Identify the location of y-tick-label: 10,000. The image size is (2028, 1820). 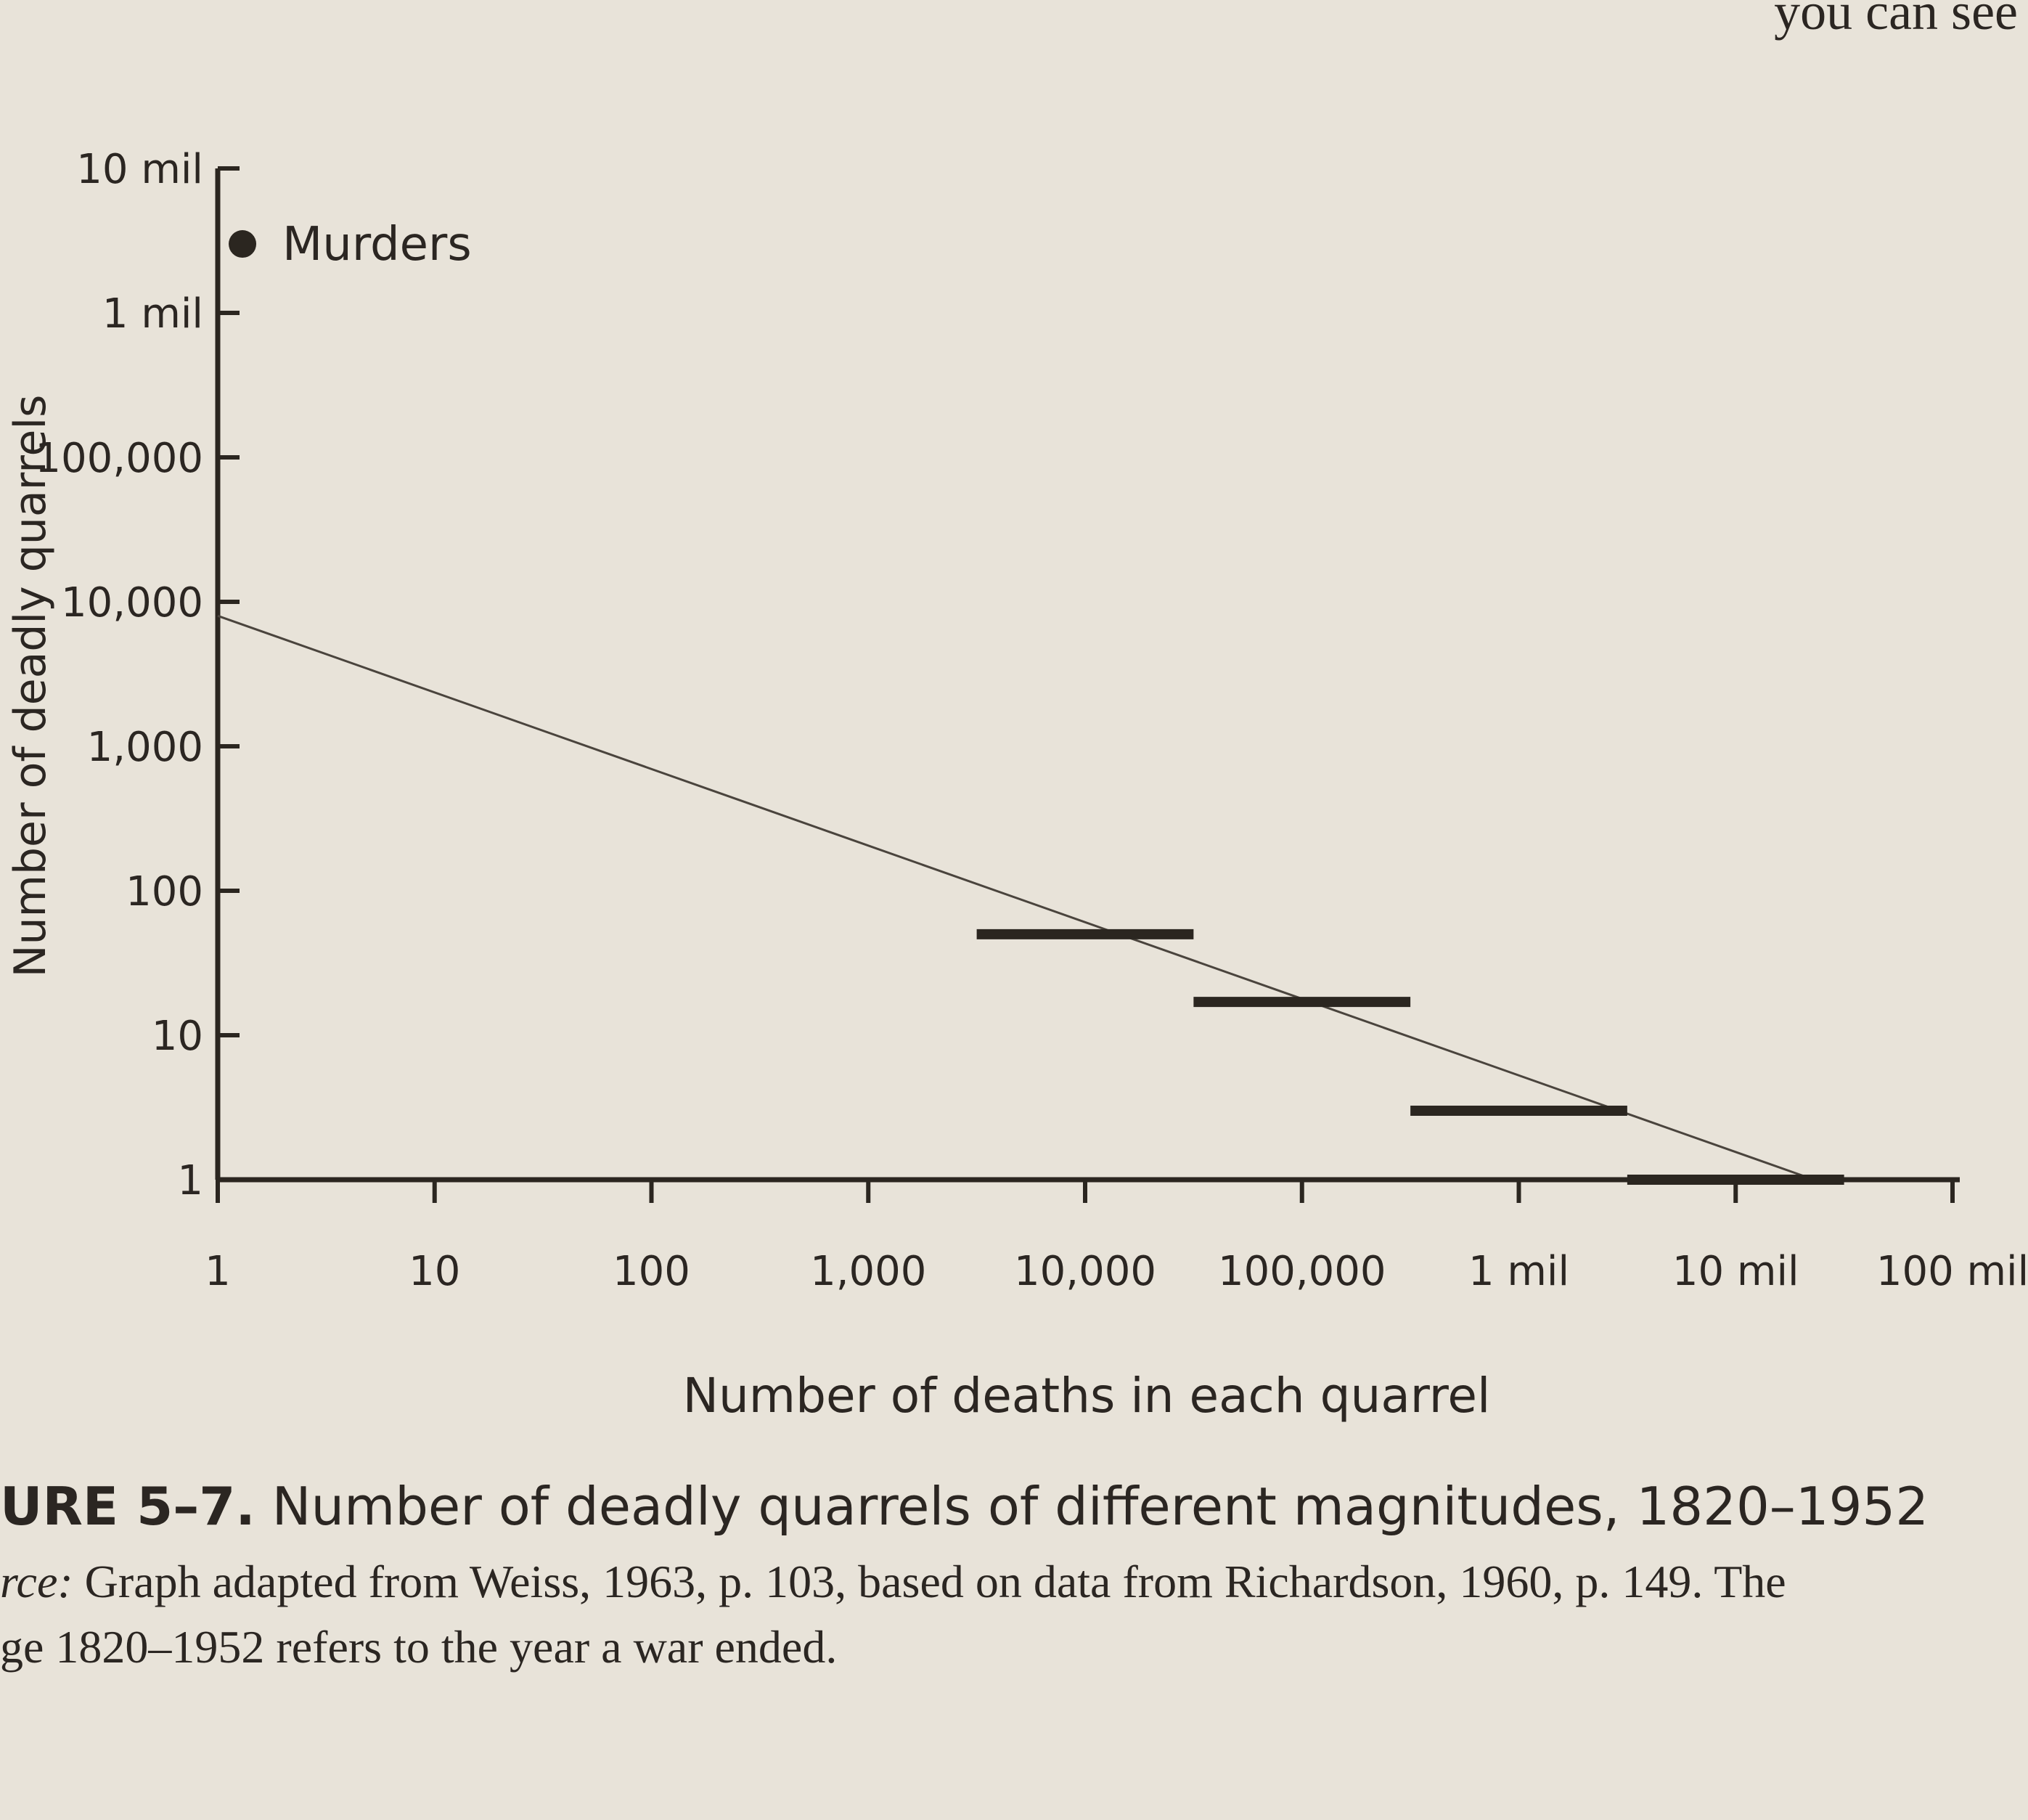
(132, 603).